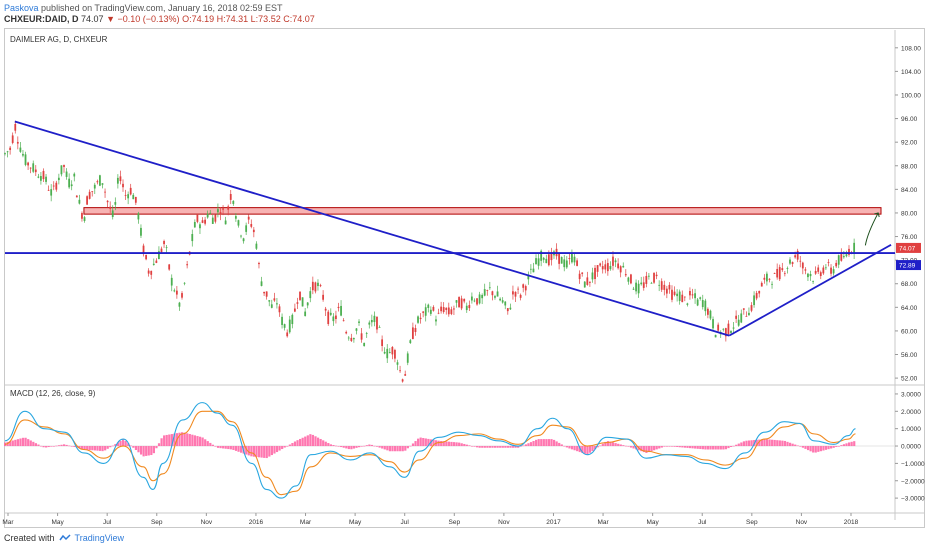  What do you see at coordinates (913, 499) in the screenshot?
I see `macd-tick-label: −3.0000` at bounding box center [913, 499].